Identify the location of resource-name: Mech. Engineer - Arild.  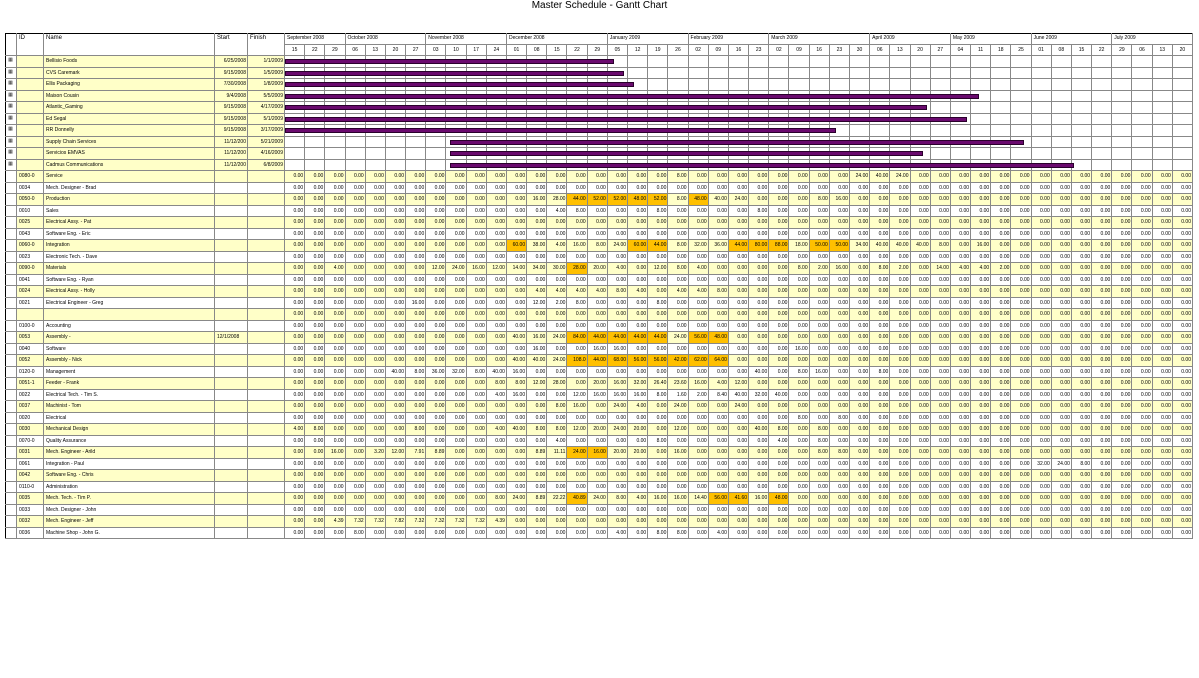
(129, 453).